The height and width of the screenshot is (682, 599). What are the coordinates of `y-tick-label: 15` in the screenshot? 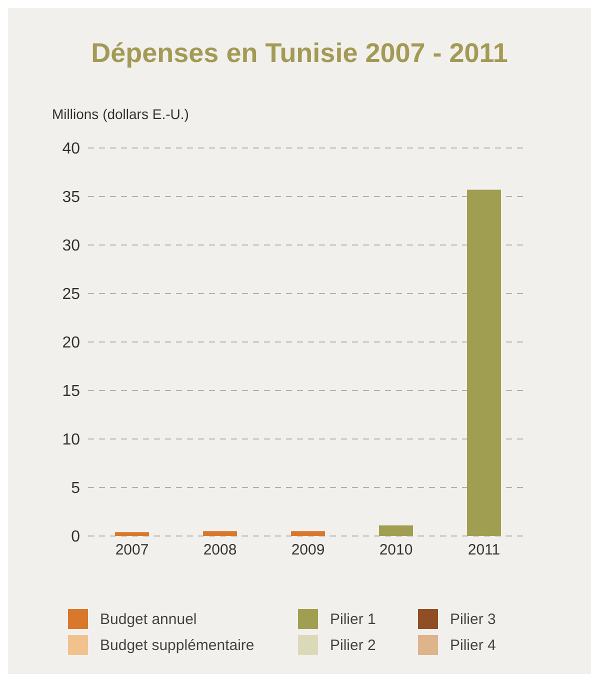 It's located at (71, 391).